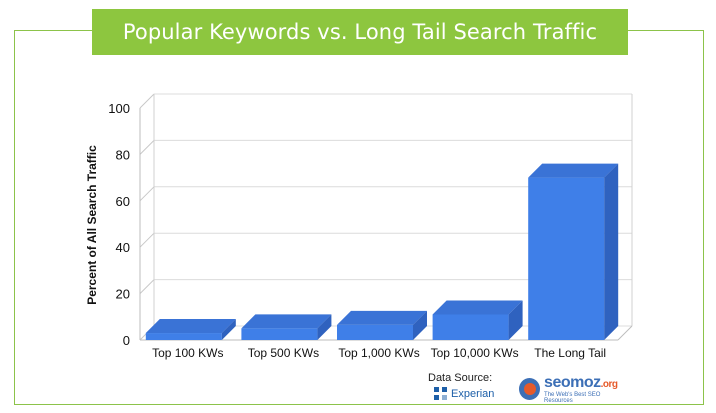 This screenshot has width=716, height=413. I want to click on y-tick-label: 60, so click(123, 201).